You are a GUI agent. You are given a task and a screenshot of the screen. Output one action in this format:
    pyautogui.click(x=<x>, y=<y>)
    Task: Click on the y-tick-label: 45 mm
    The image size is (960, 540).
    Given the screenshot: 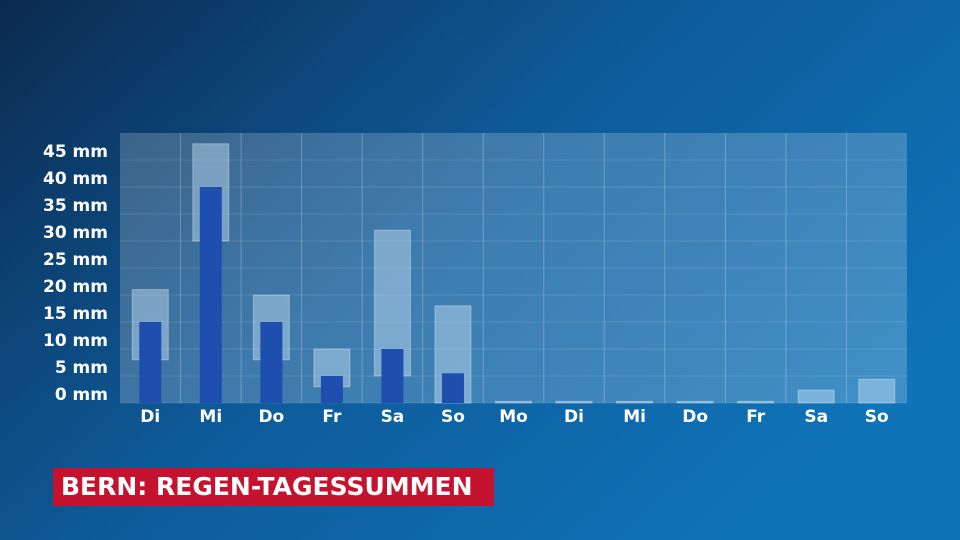 What is the action you would take?
    pyautogui.click(x=75, y=152)
    